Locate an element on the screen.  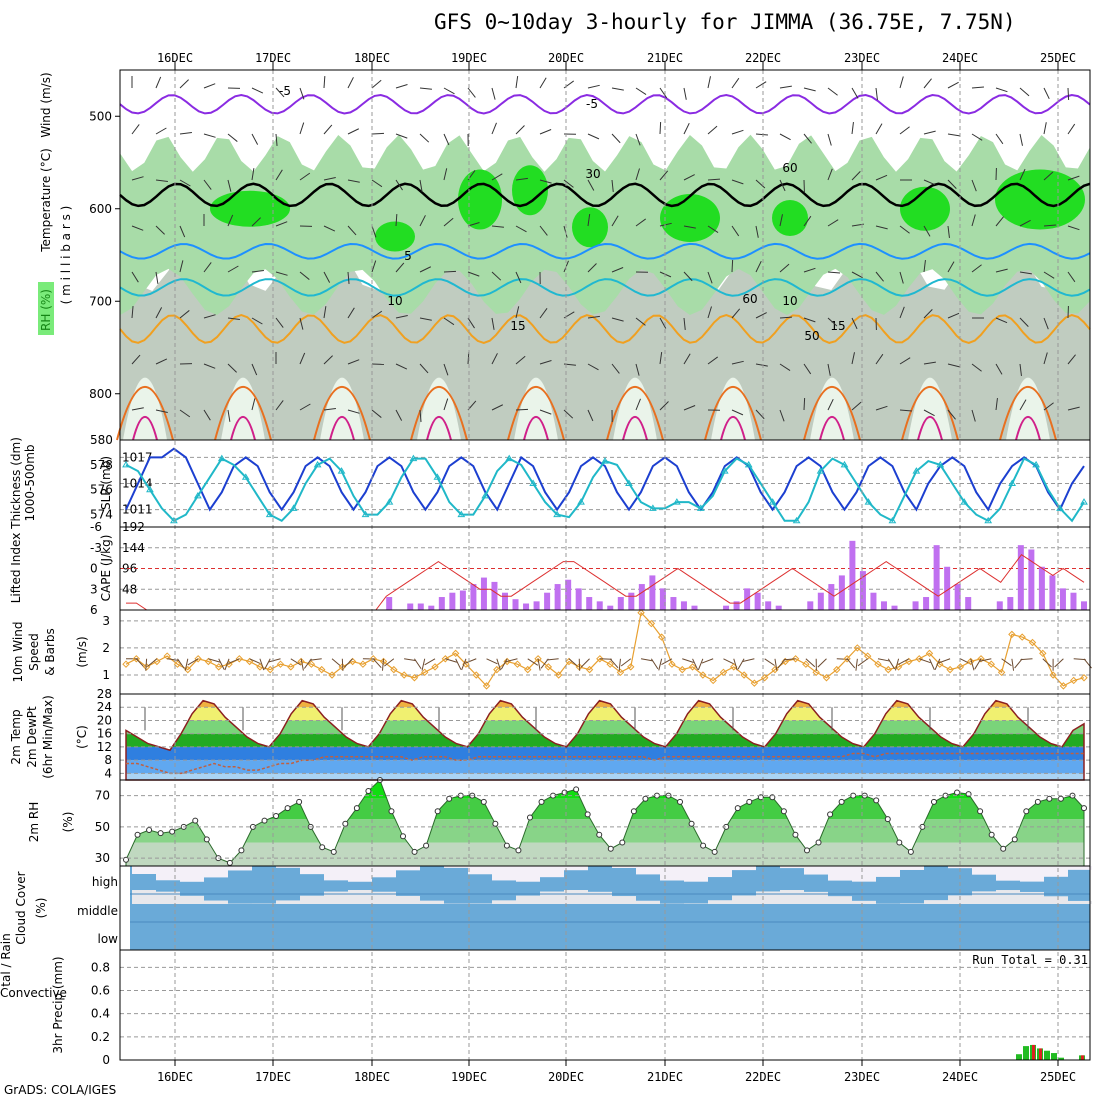
bottom-date-label: 22DEC is located at coordinates (763, 1077).